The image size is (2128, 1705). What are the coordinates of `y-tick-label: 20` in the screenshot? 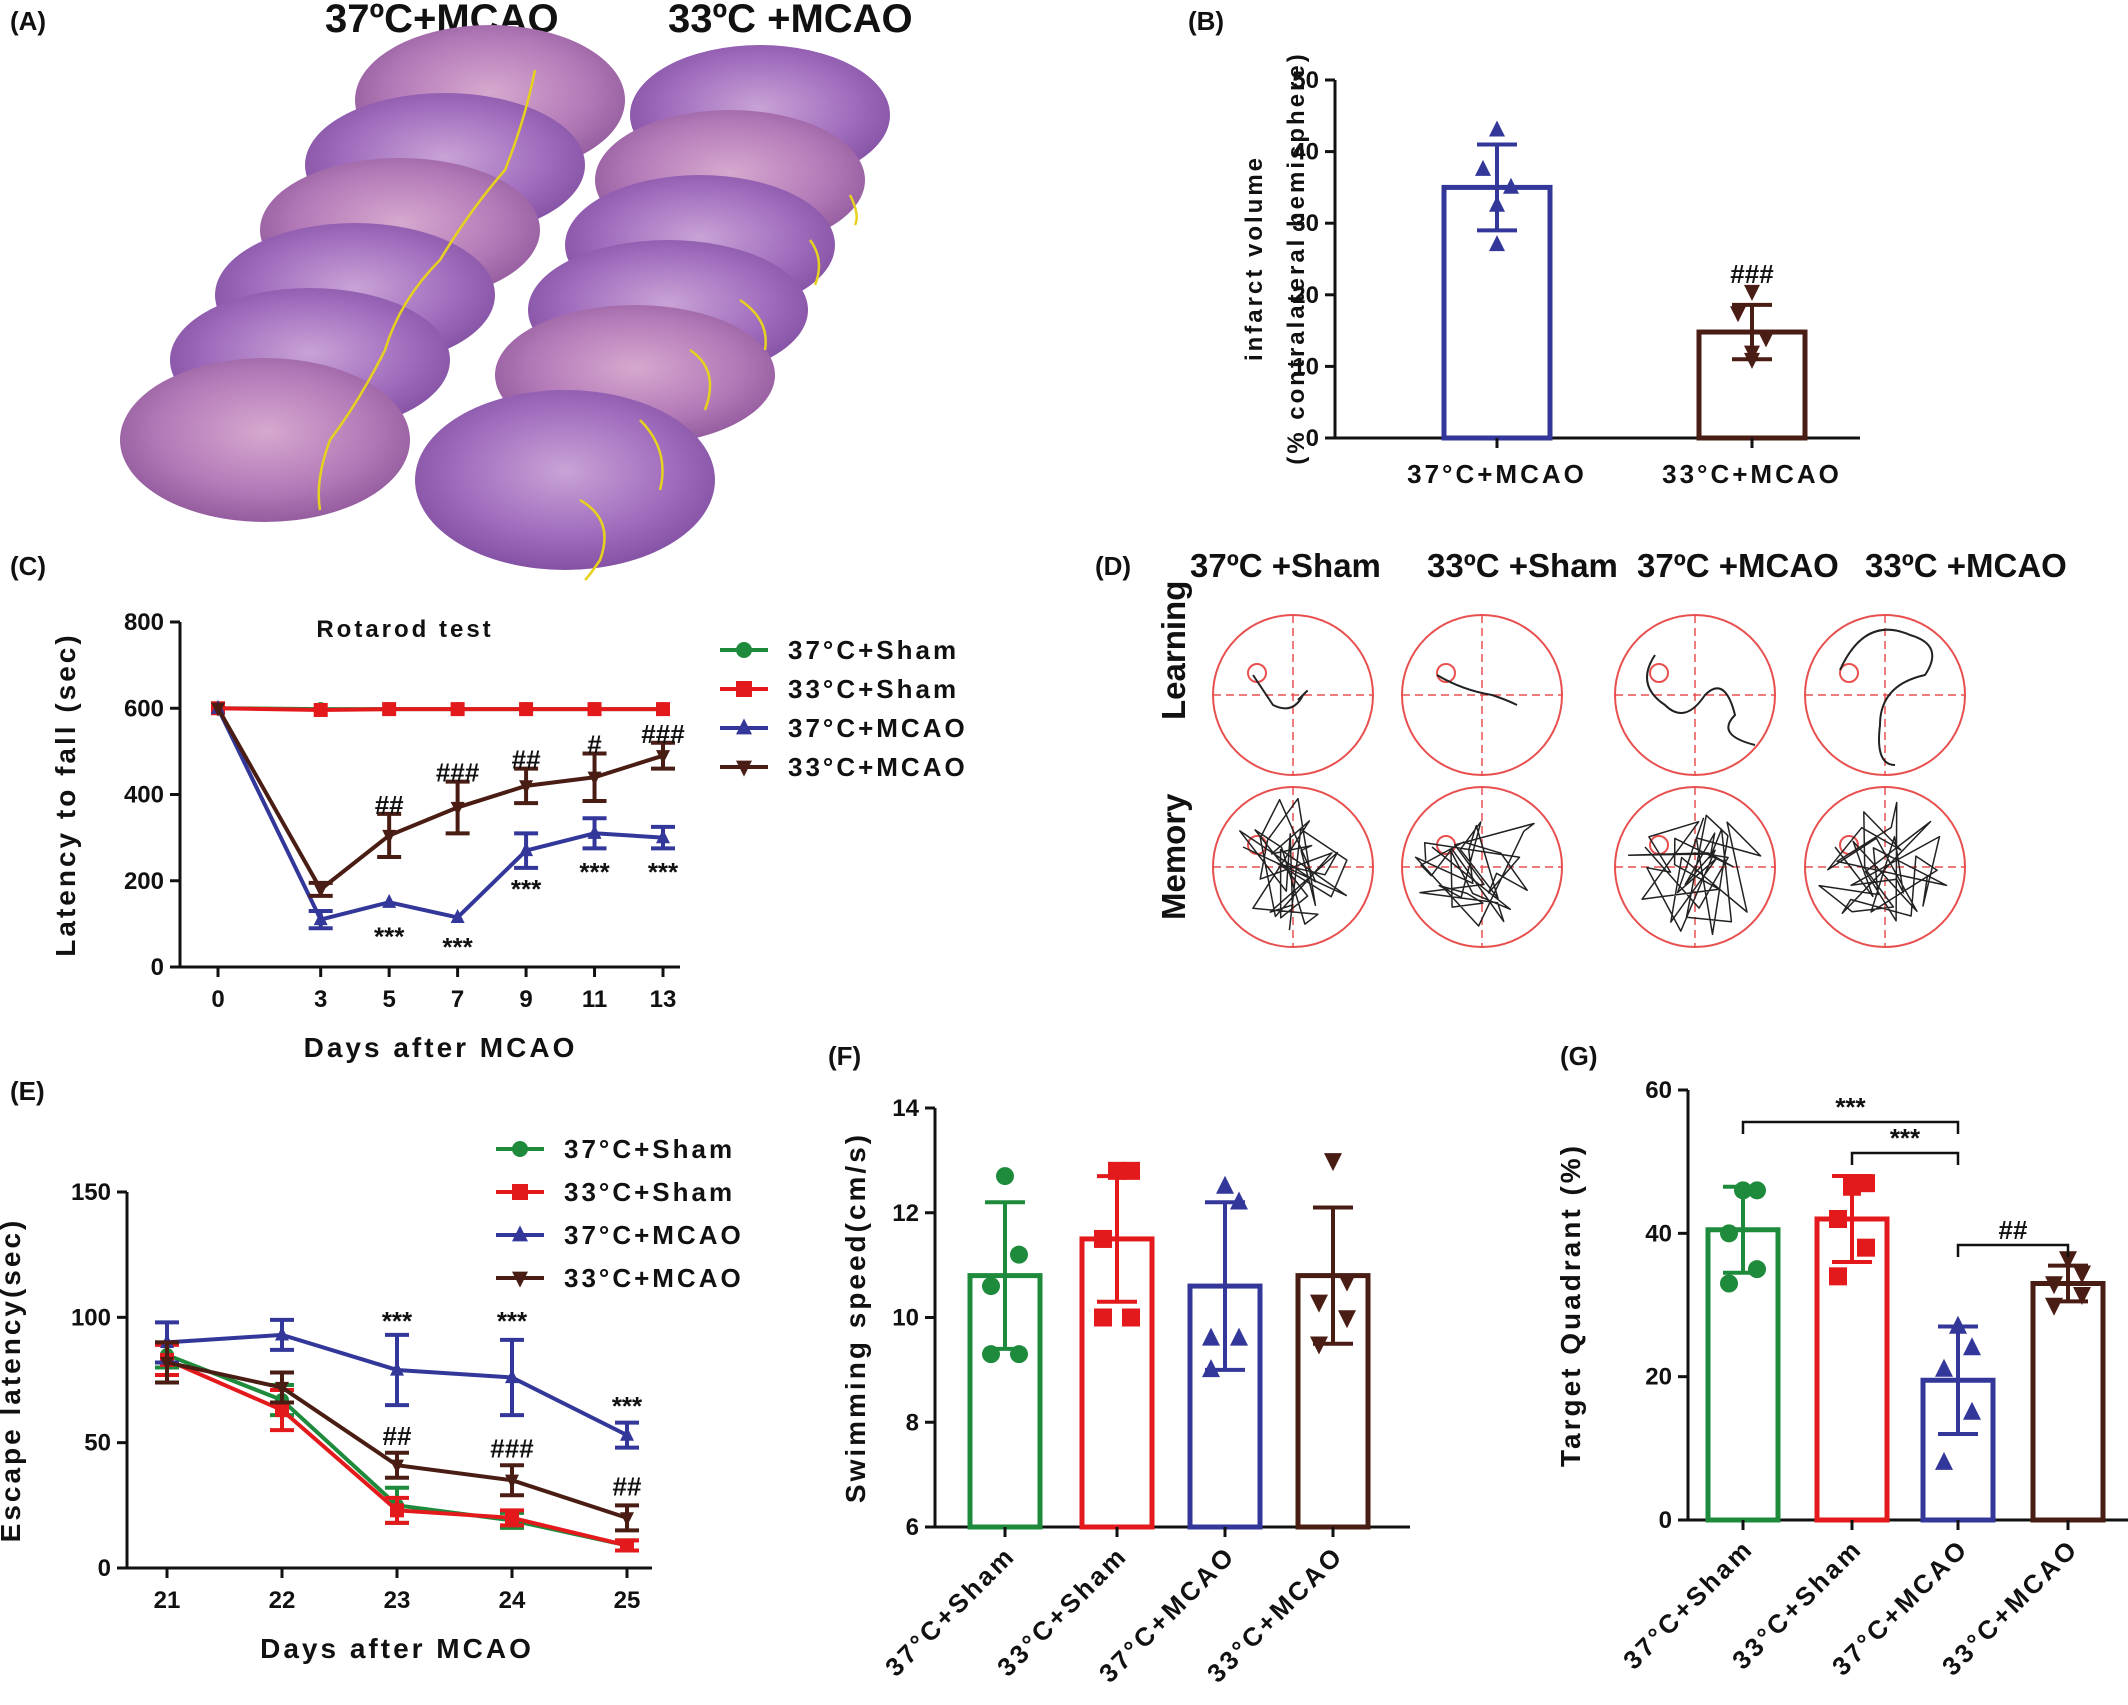 It's located at (1305, 295).